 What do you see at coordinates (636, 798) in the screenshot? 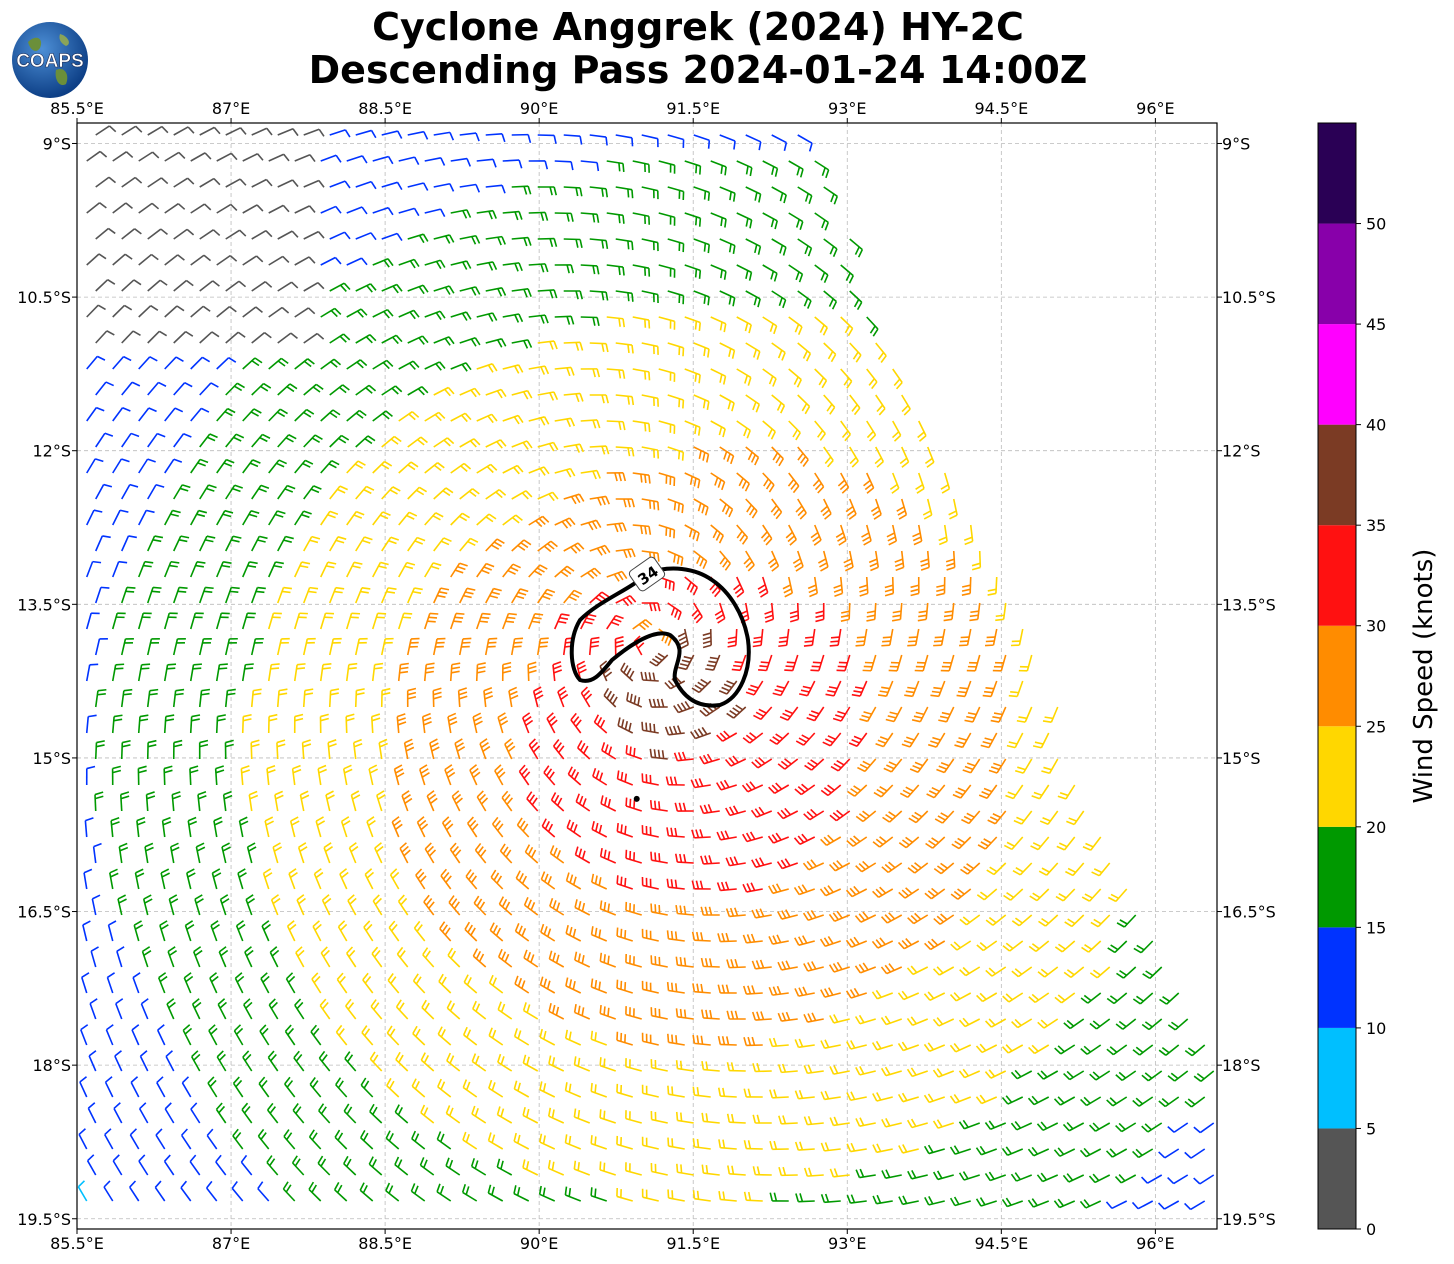
I see `storm-center-marker` at bounding box center [636, 798].